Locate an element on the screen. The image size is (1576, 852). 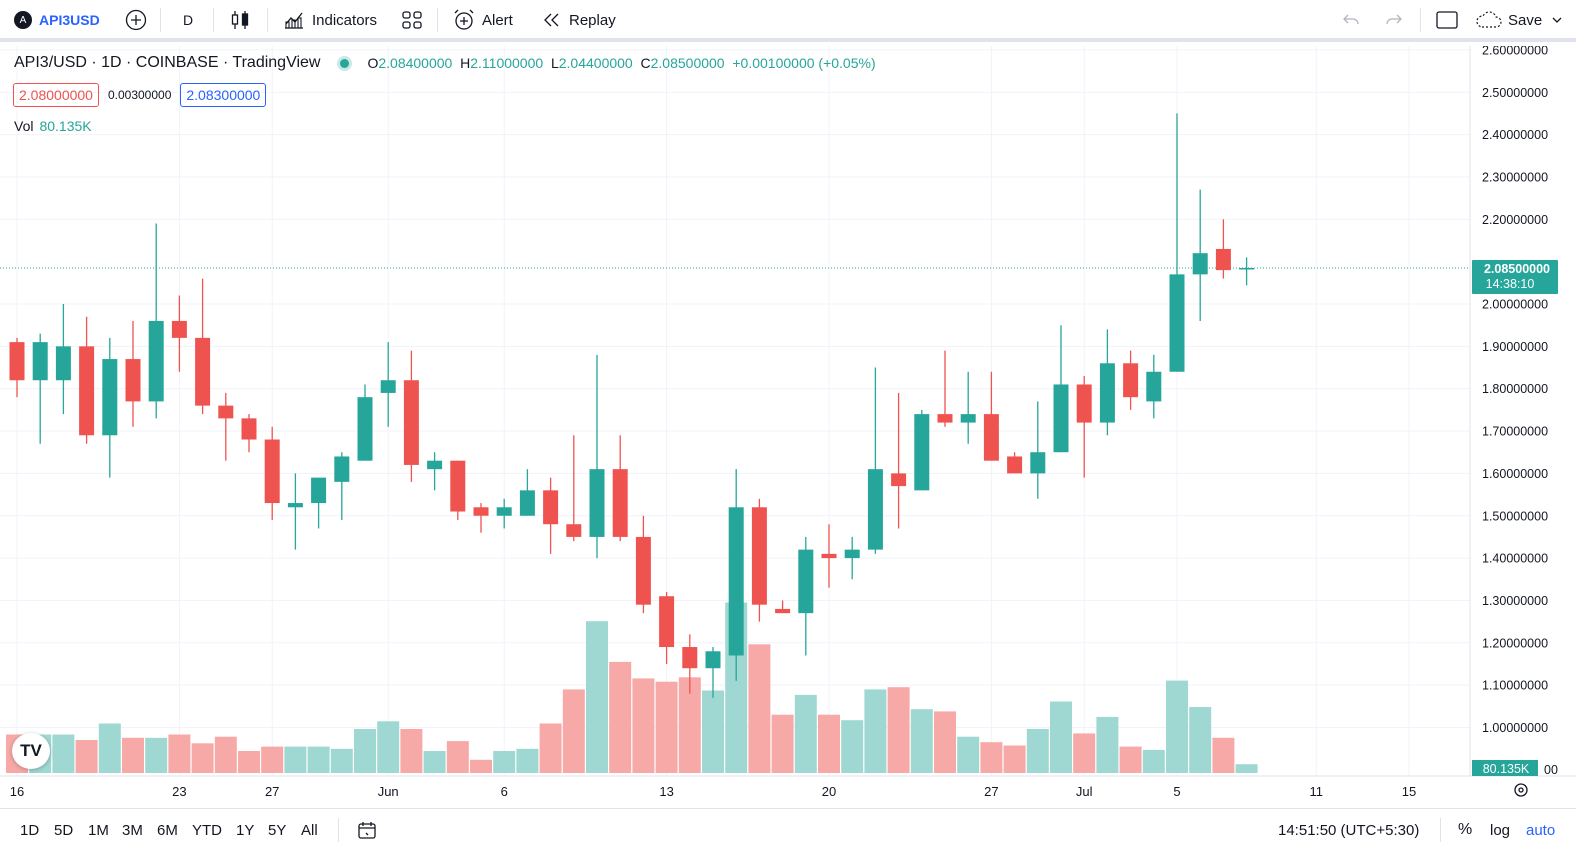
save-label: Save is located at coordinates (1525, 20).